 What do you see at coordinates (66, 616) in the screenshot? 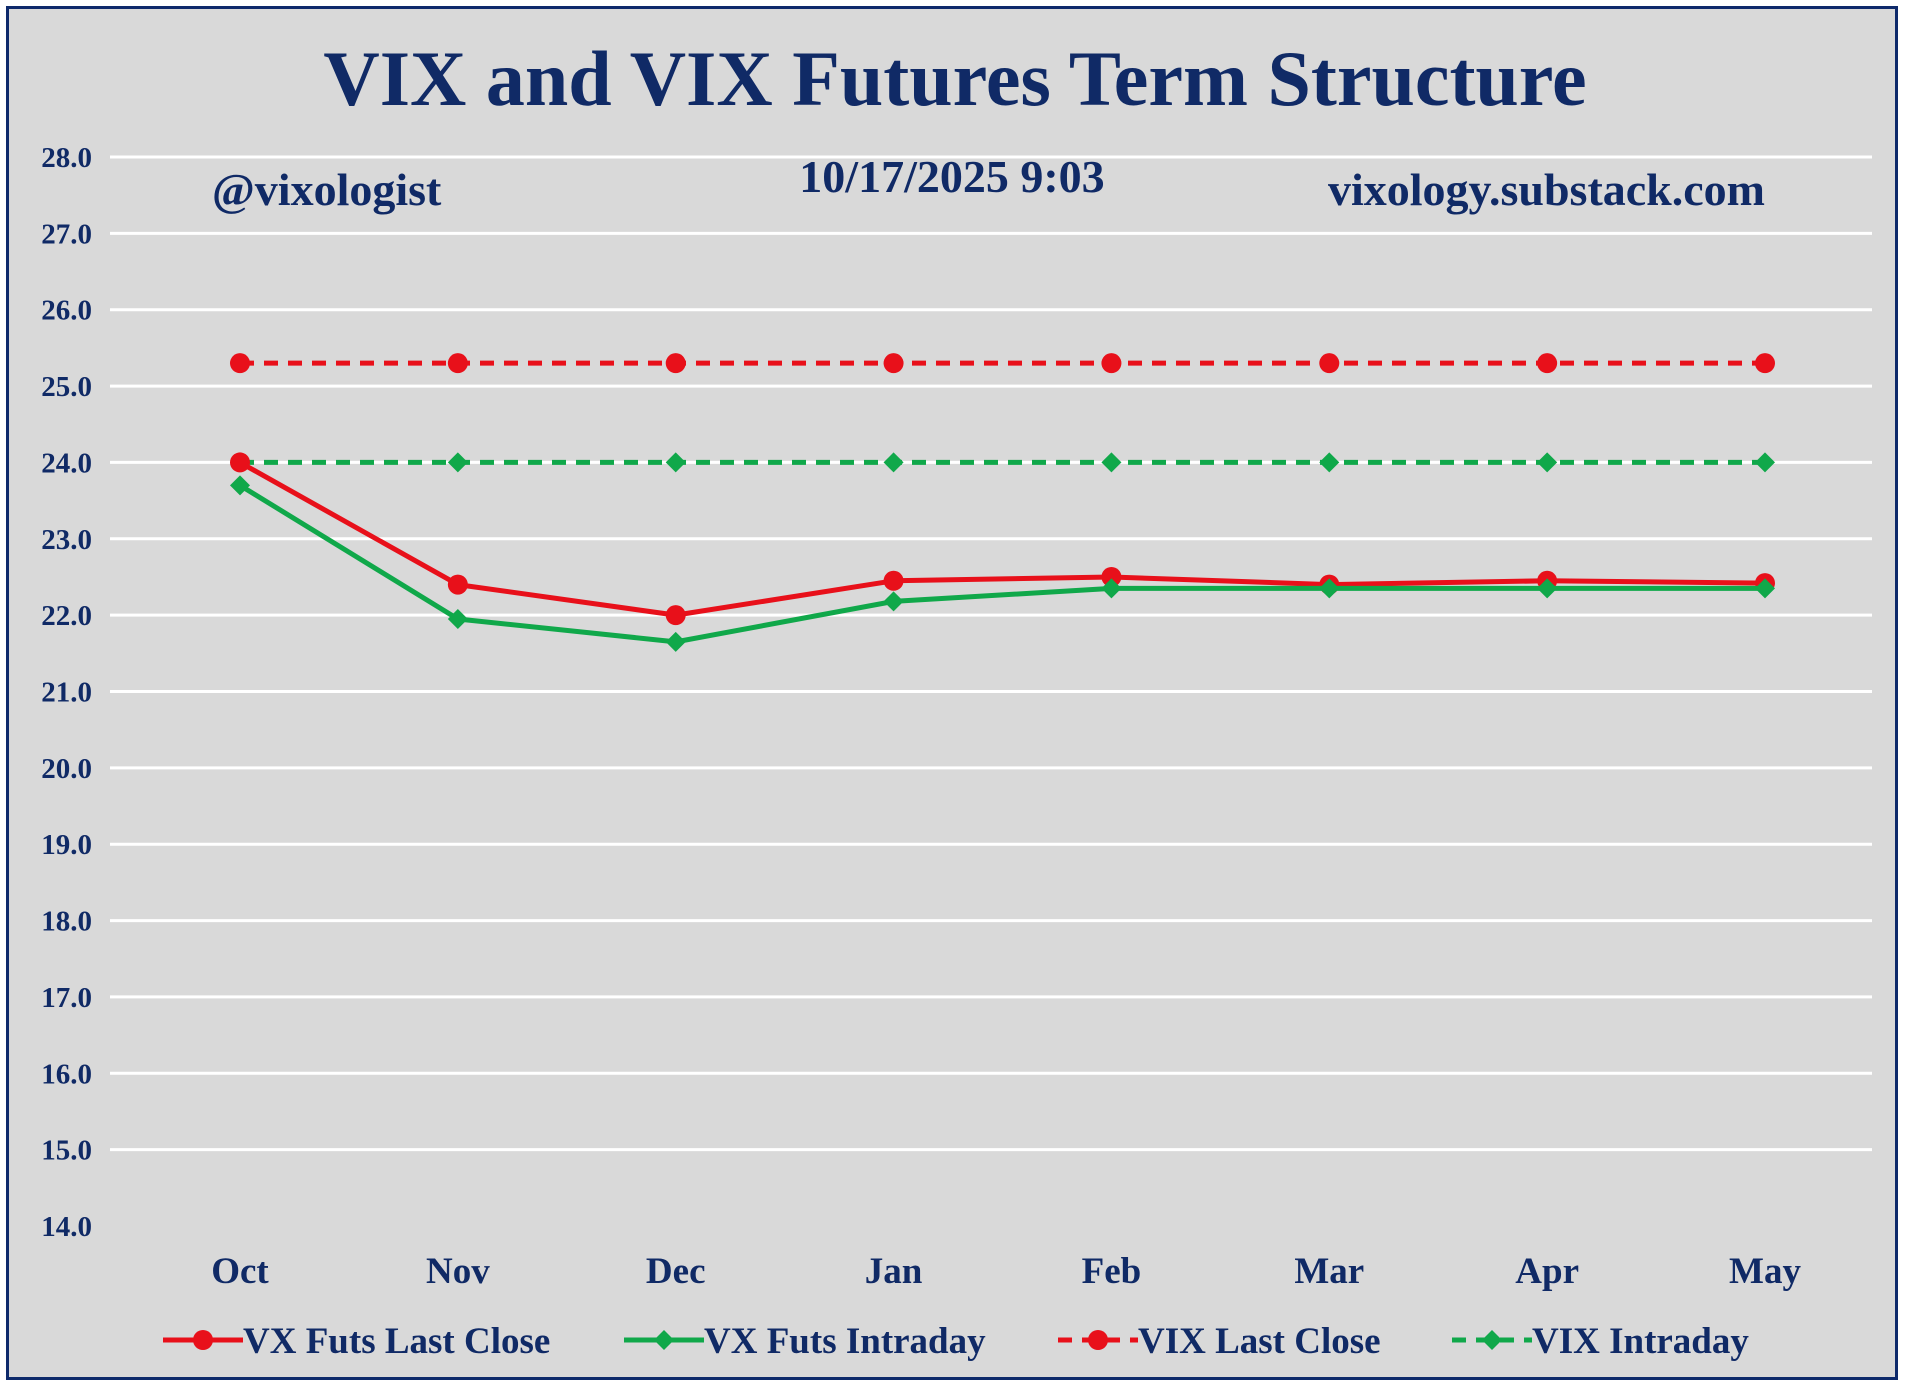
I see `y-tick-label: 22.0` at bounding box center [66, 616].